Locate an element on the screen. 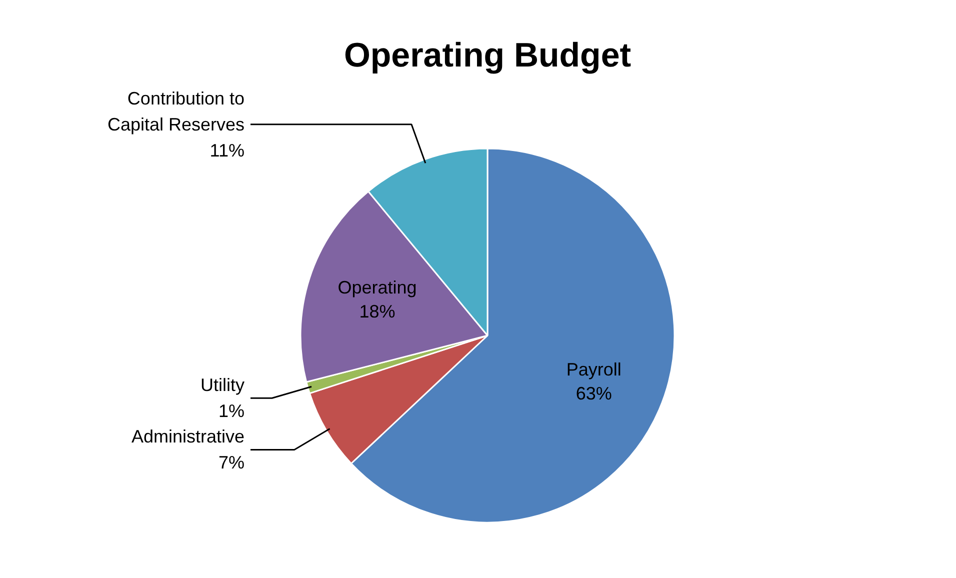 Image resolution: width=956 pixels, height=578 pixels. data-label: 63% is located at coordinates (594, 394).